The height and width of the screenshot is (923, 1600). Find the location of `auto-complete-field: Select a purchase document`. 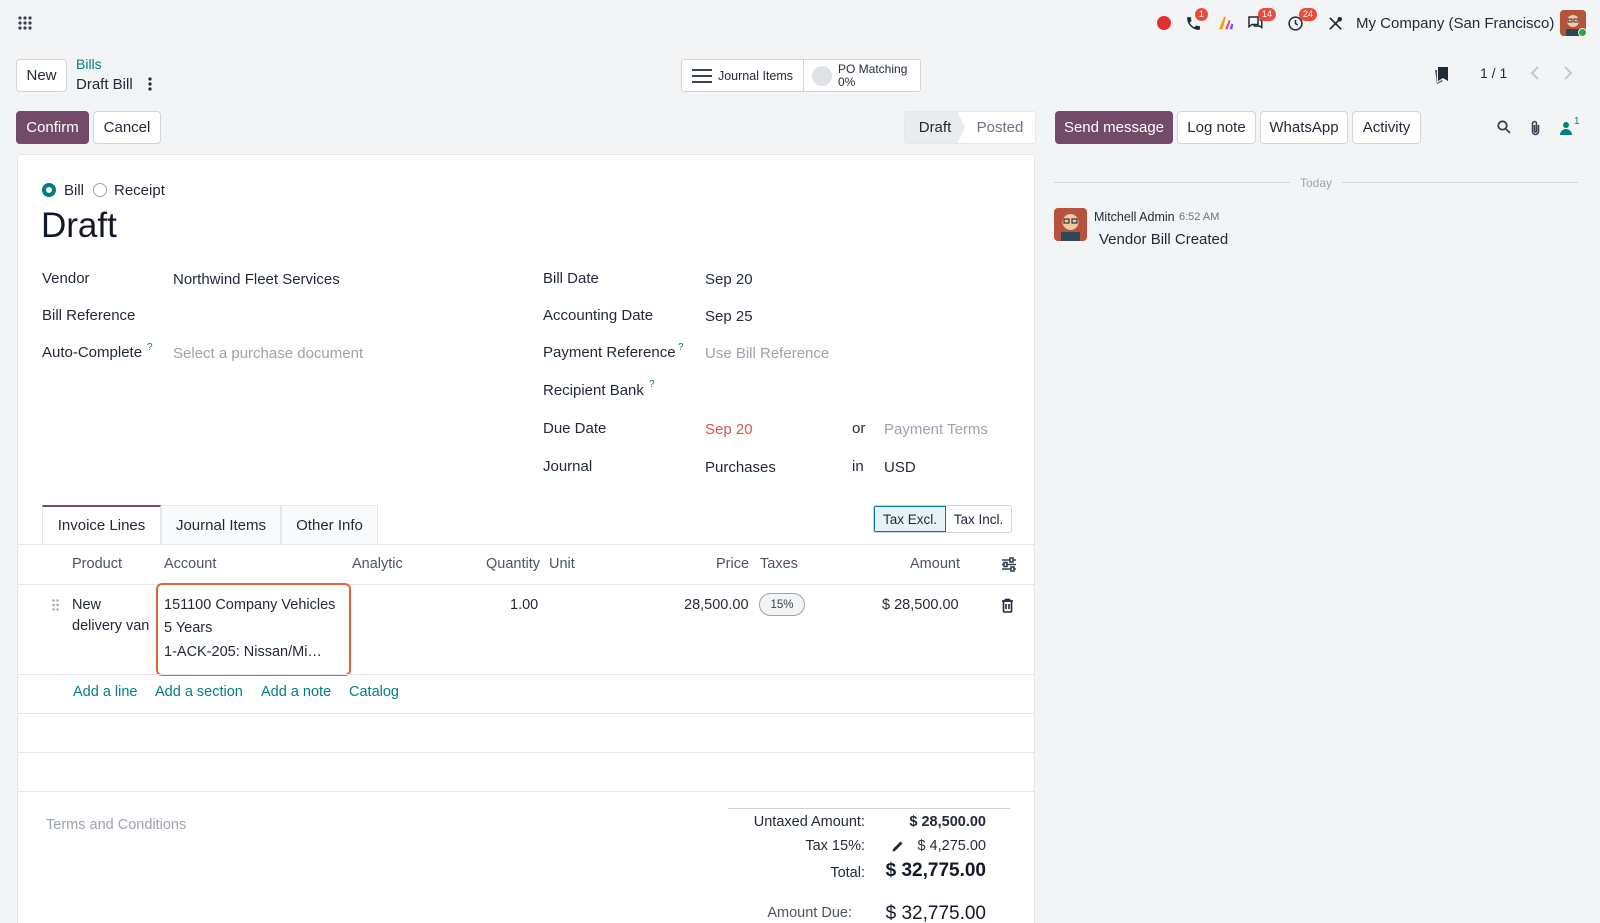

auto-complete-field: Select a purchase document is located at coordinates (268, 353).